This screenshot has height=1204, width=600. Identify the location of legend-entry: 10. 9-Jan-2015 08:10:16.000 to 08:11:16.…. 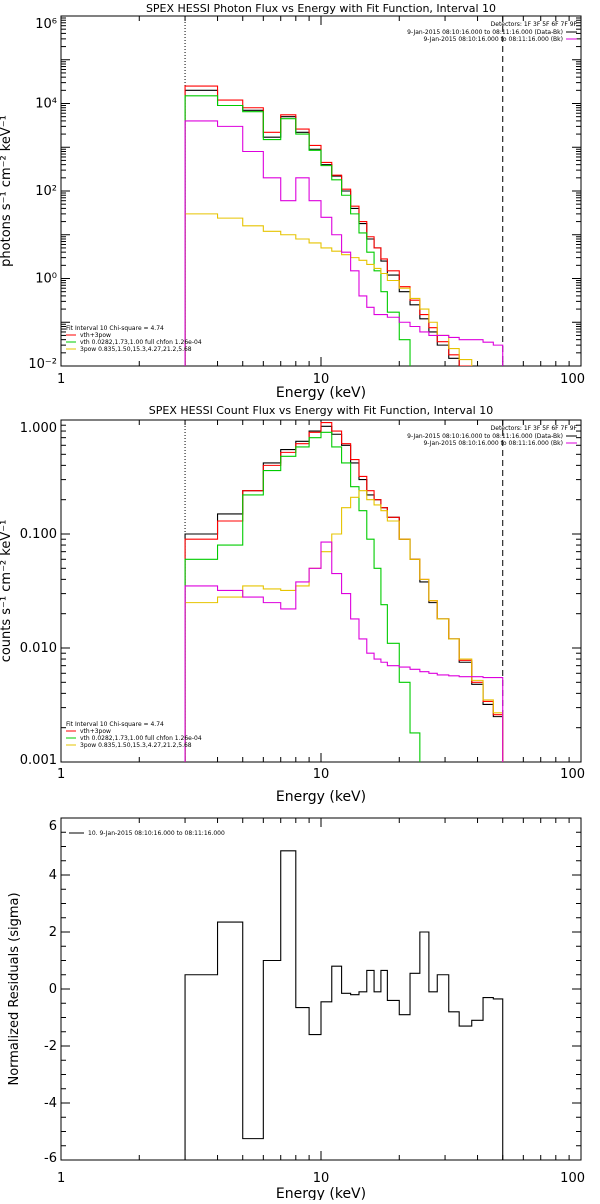
(156, 833).